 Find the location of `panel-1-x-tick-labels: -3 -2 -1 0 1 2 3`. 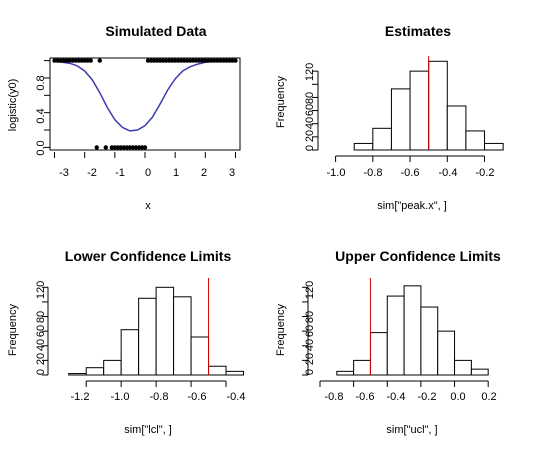

panel-1-x-tick-labels: -3 -2 -1 0 1 2 3 is located at coordinates (147, 173).